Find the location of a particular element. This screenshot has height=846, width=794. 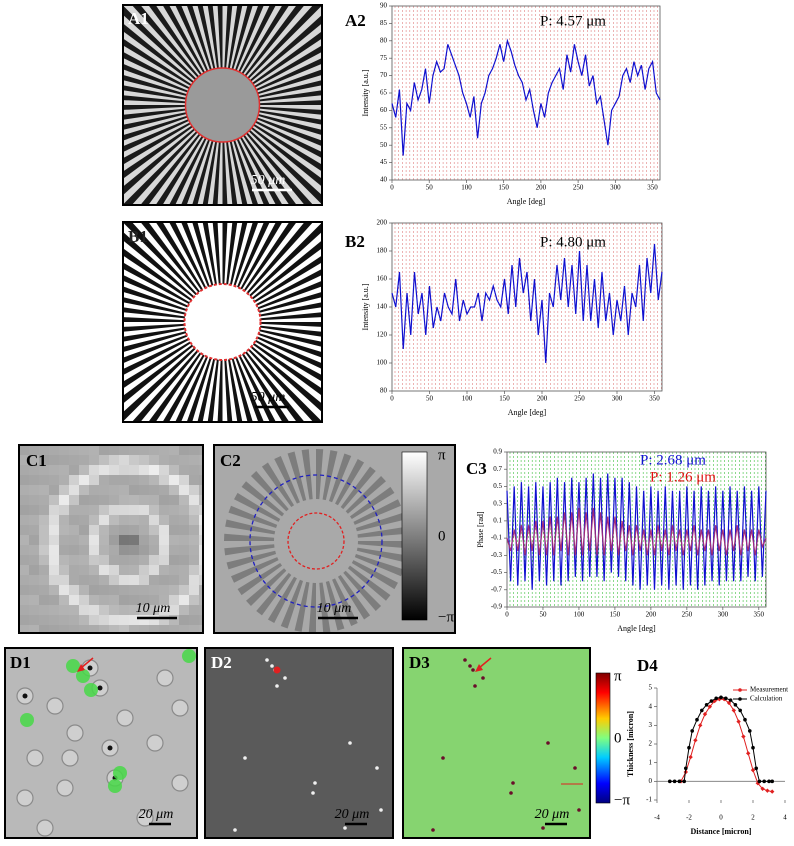

panel-label: C1 is located at coordinates (36, 460).